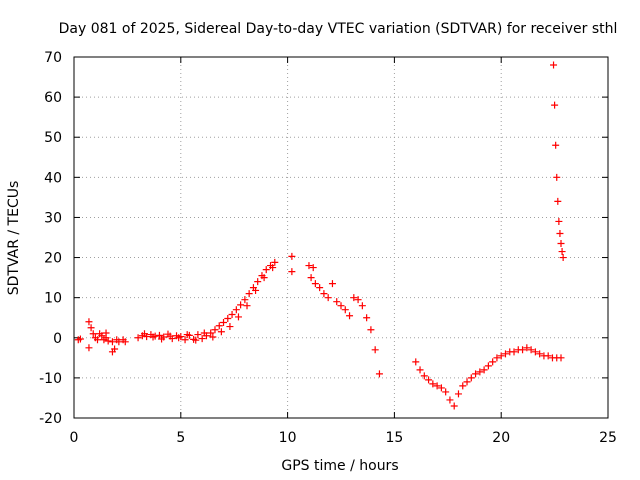 This screenshot has width=640, height=480. Describe the element at coordinates (339, 466) in the screenshot. I see `x-axis-label: GPS time / hours` at that location.